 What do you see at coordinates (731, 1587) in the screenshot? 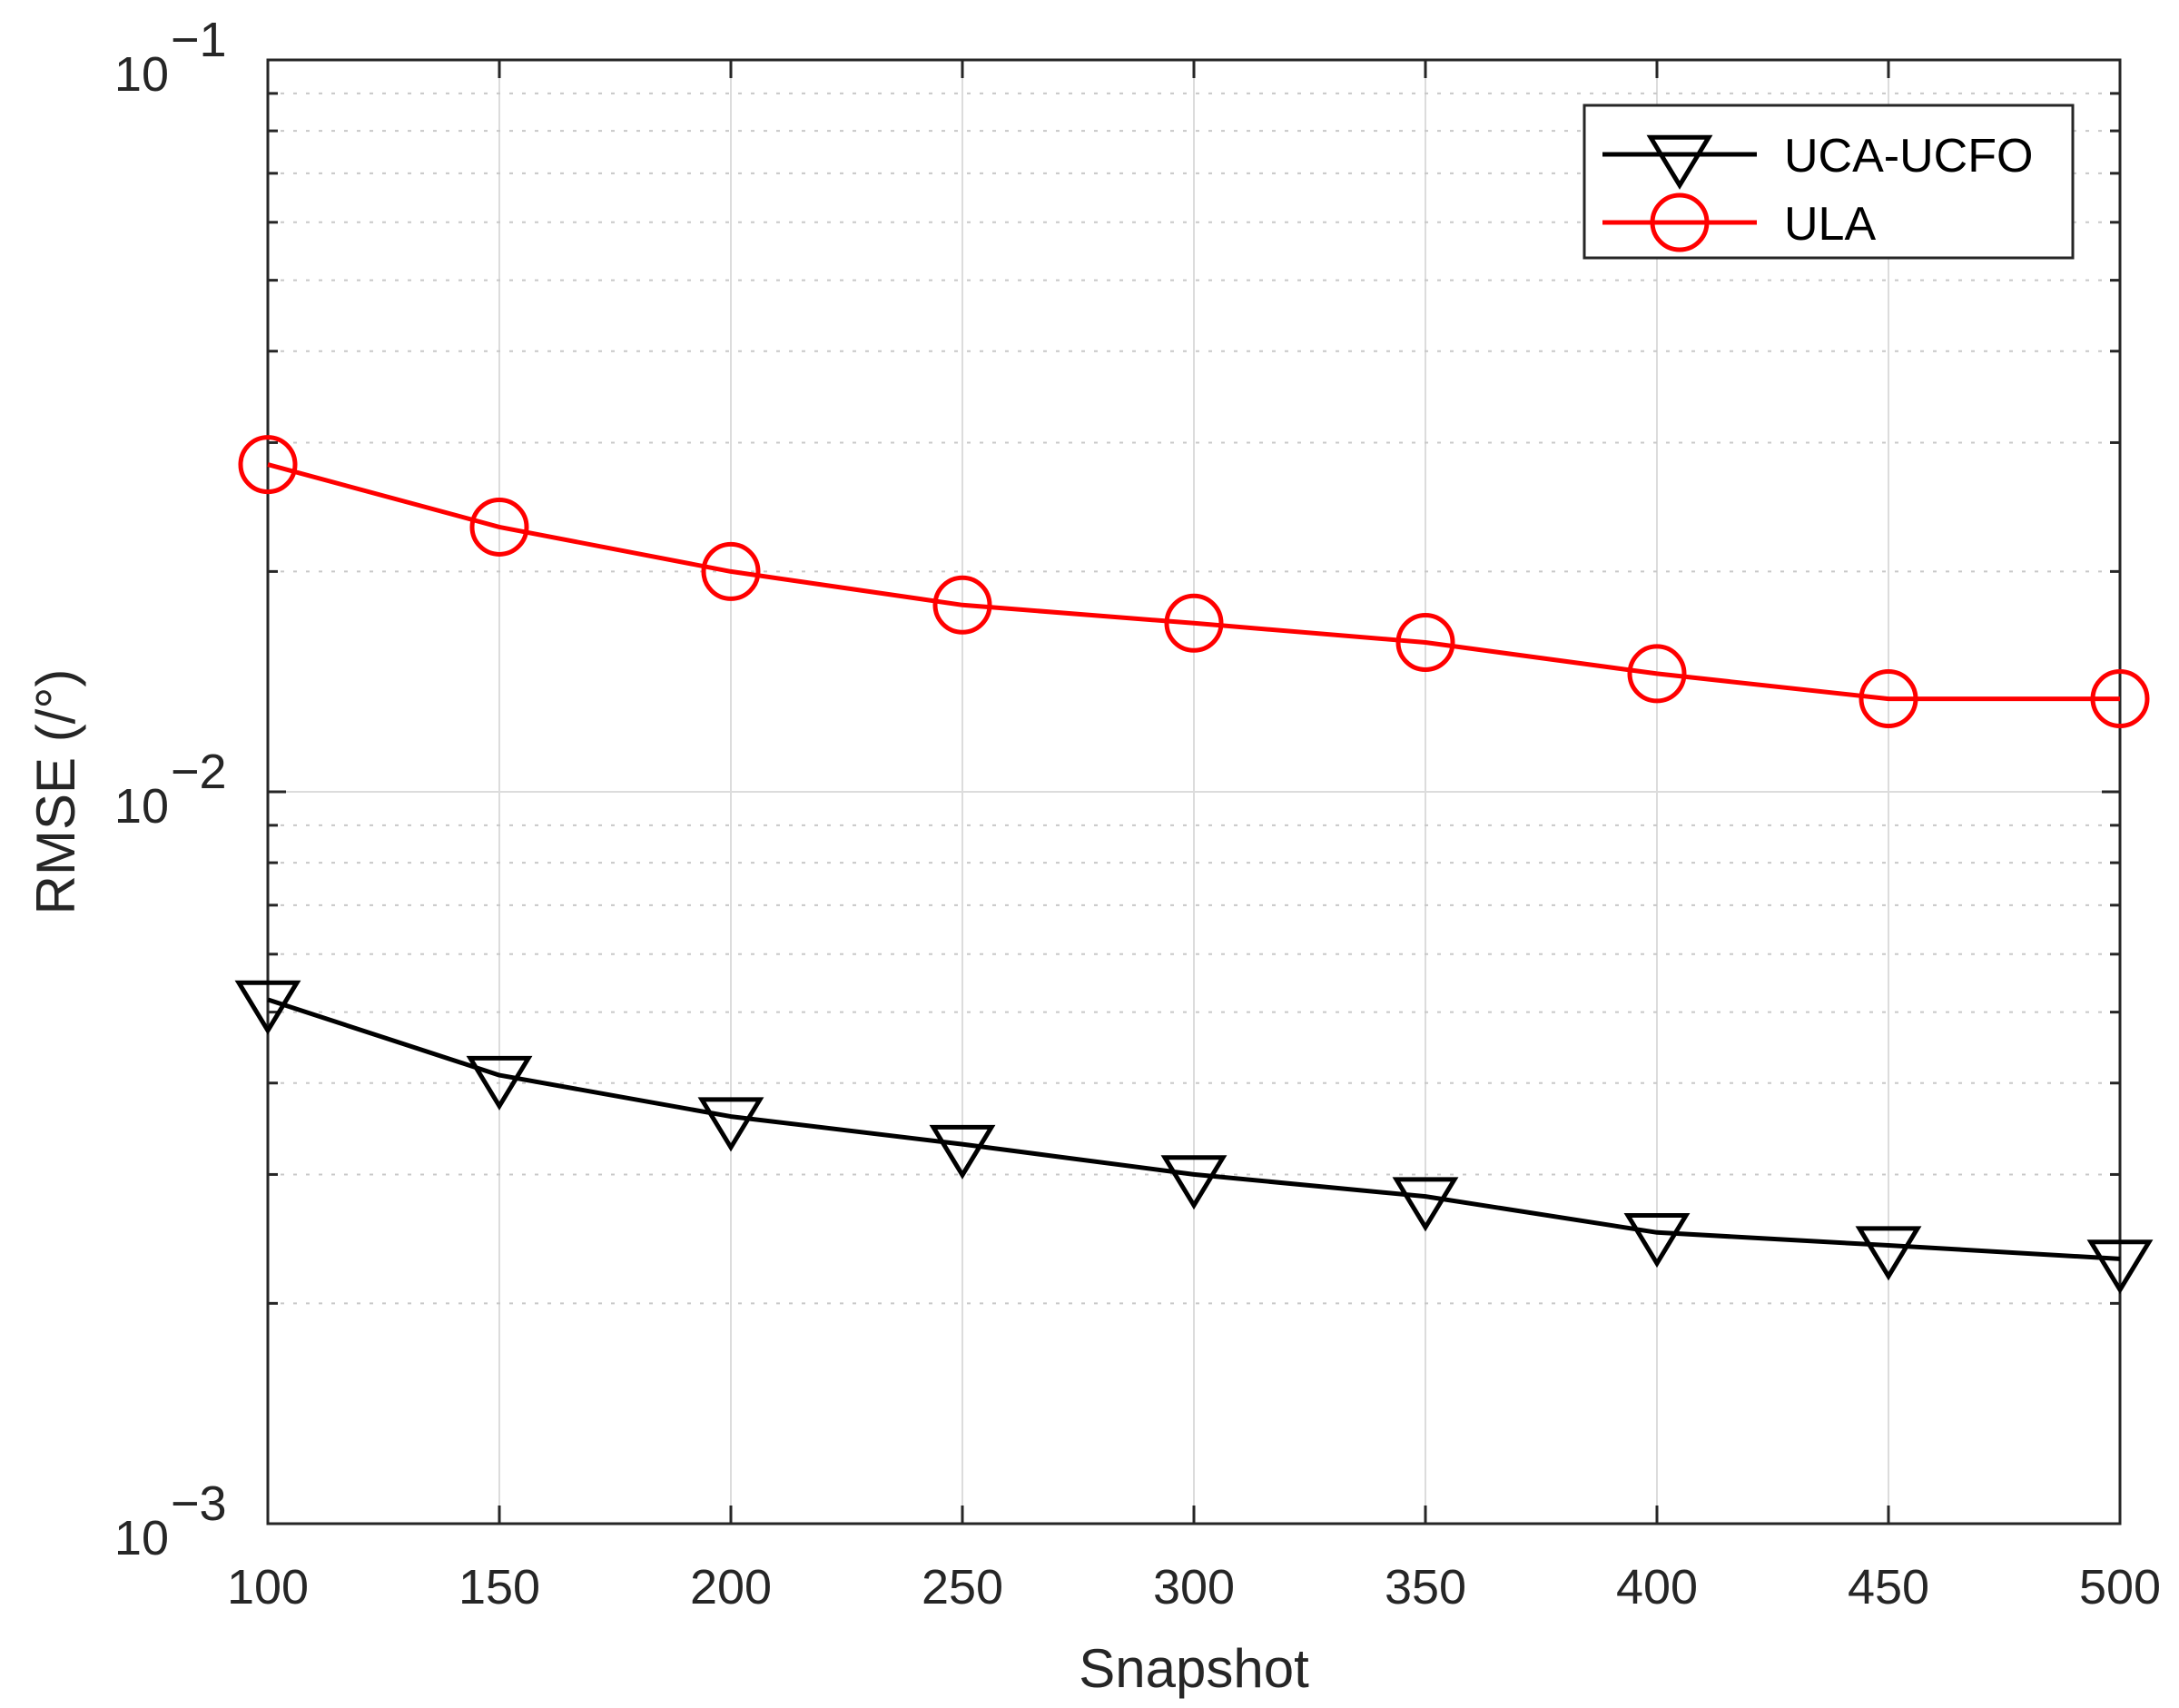
I see `x-tick-label: 200` at bounding box center [731, 1587].